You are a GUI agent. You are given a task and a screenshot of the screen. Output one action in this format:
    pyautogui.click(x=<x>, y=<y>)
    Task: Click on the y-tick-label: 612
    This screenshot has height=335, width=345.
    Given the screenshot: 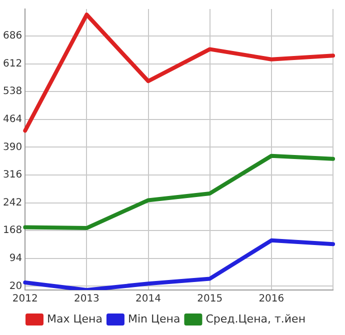 What is the action you would take?
    pyautogui.click(x=12, y=64)
    